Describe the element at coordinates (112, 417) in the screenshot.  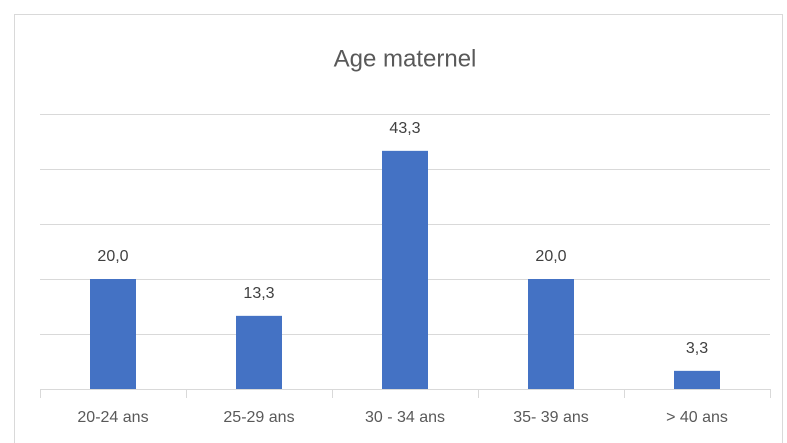
I see `x-tick-label: 20-24 ans` at that location.